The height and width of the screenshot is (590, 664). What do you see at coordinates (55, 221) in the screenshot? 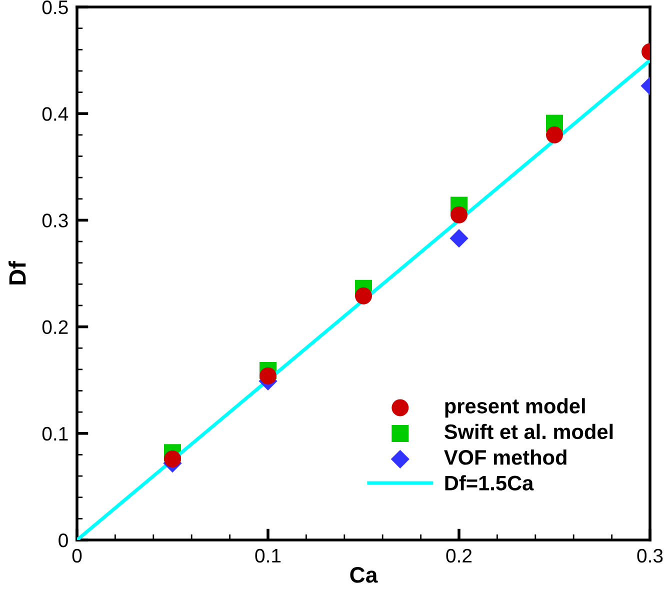
I see `y-tick-label: 0.3` at bounding box center [55, 221].